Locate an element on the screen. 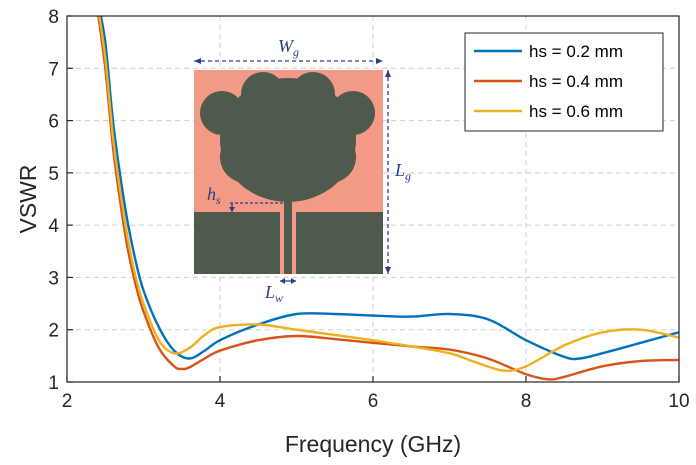  y-tick-label: 8 is located at coordinates (53, 17).